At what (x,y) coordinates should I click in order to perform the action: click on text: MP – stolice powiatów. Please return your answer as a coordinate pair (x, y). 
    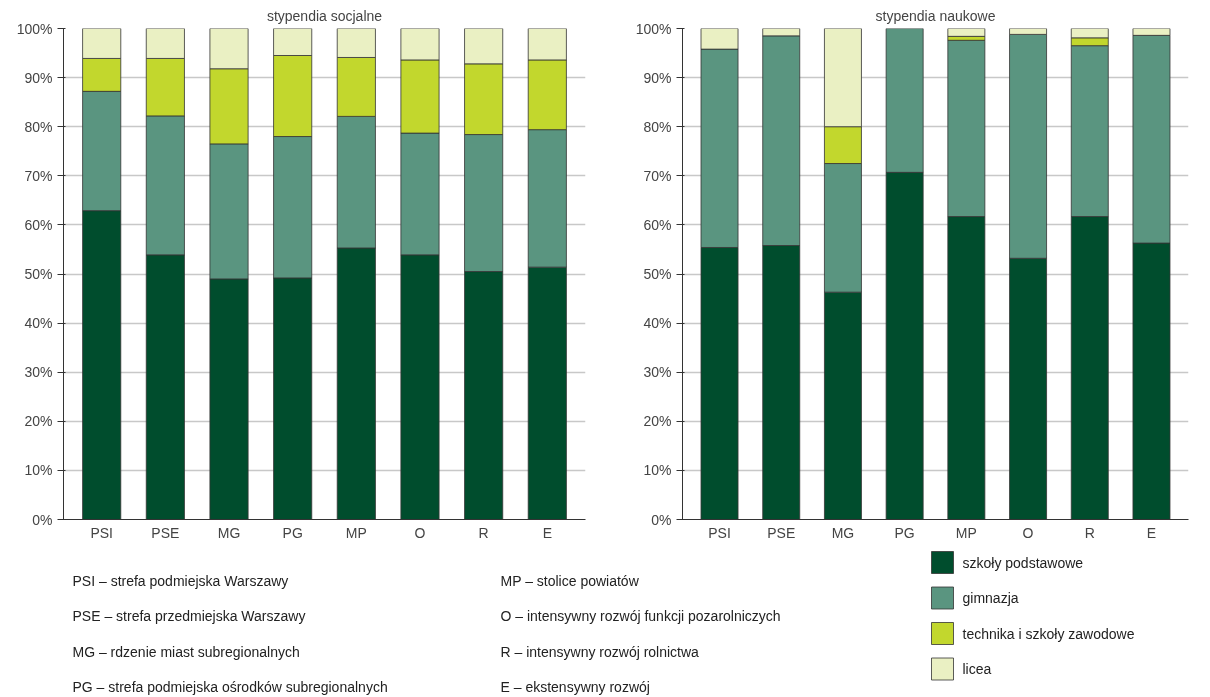
    Looking at the image, I should click on (570, 580).